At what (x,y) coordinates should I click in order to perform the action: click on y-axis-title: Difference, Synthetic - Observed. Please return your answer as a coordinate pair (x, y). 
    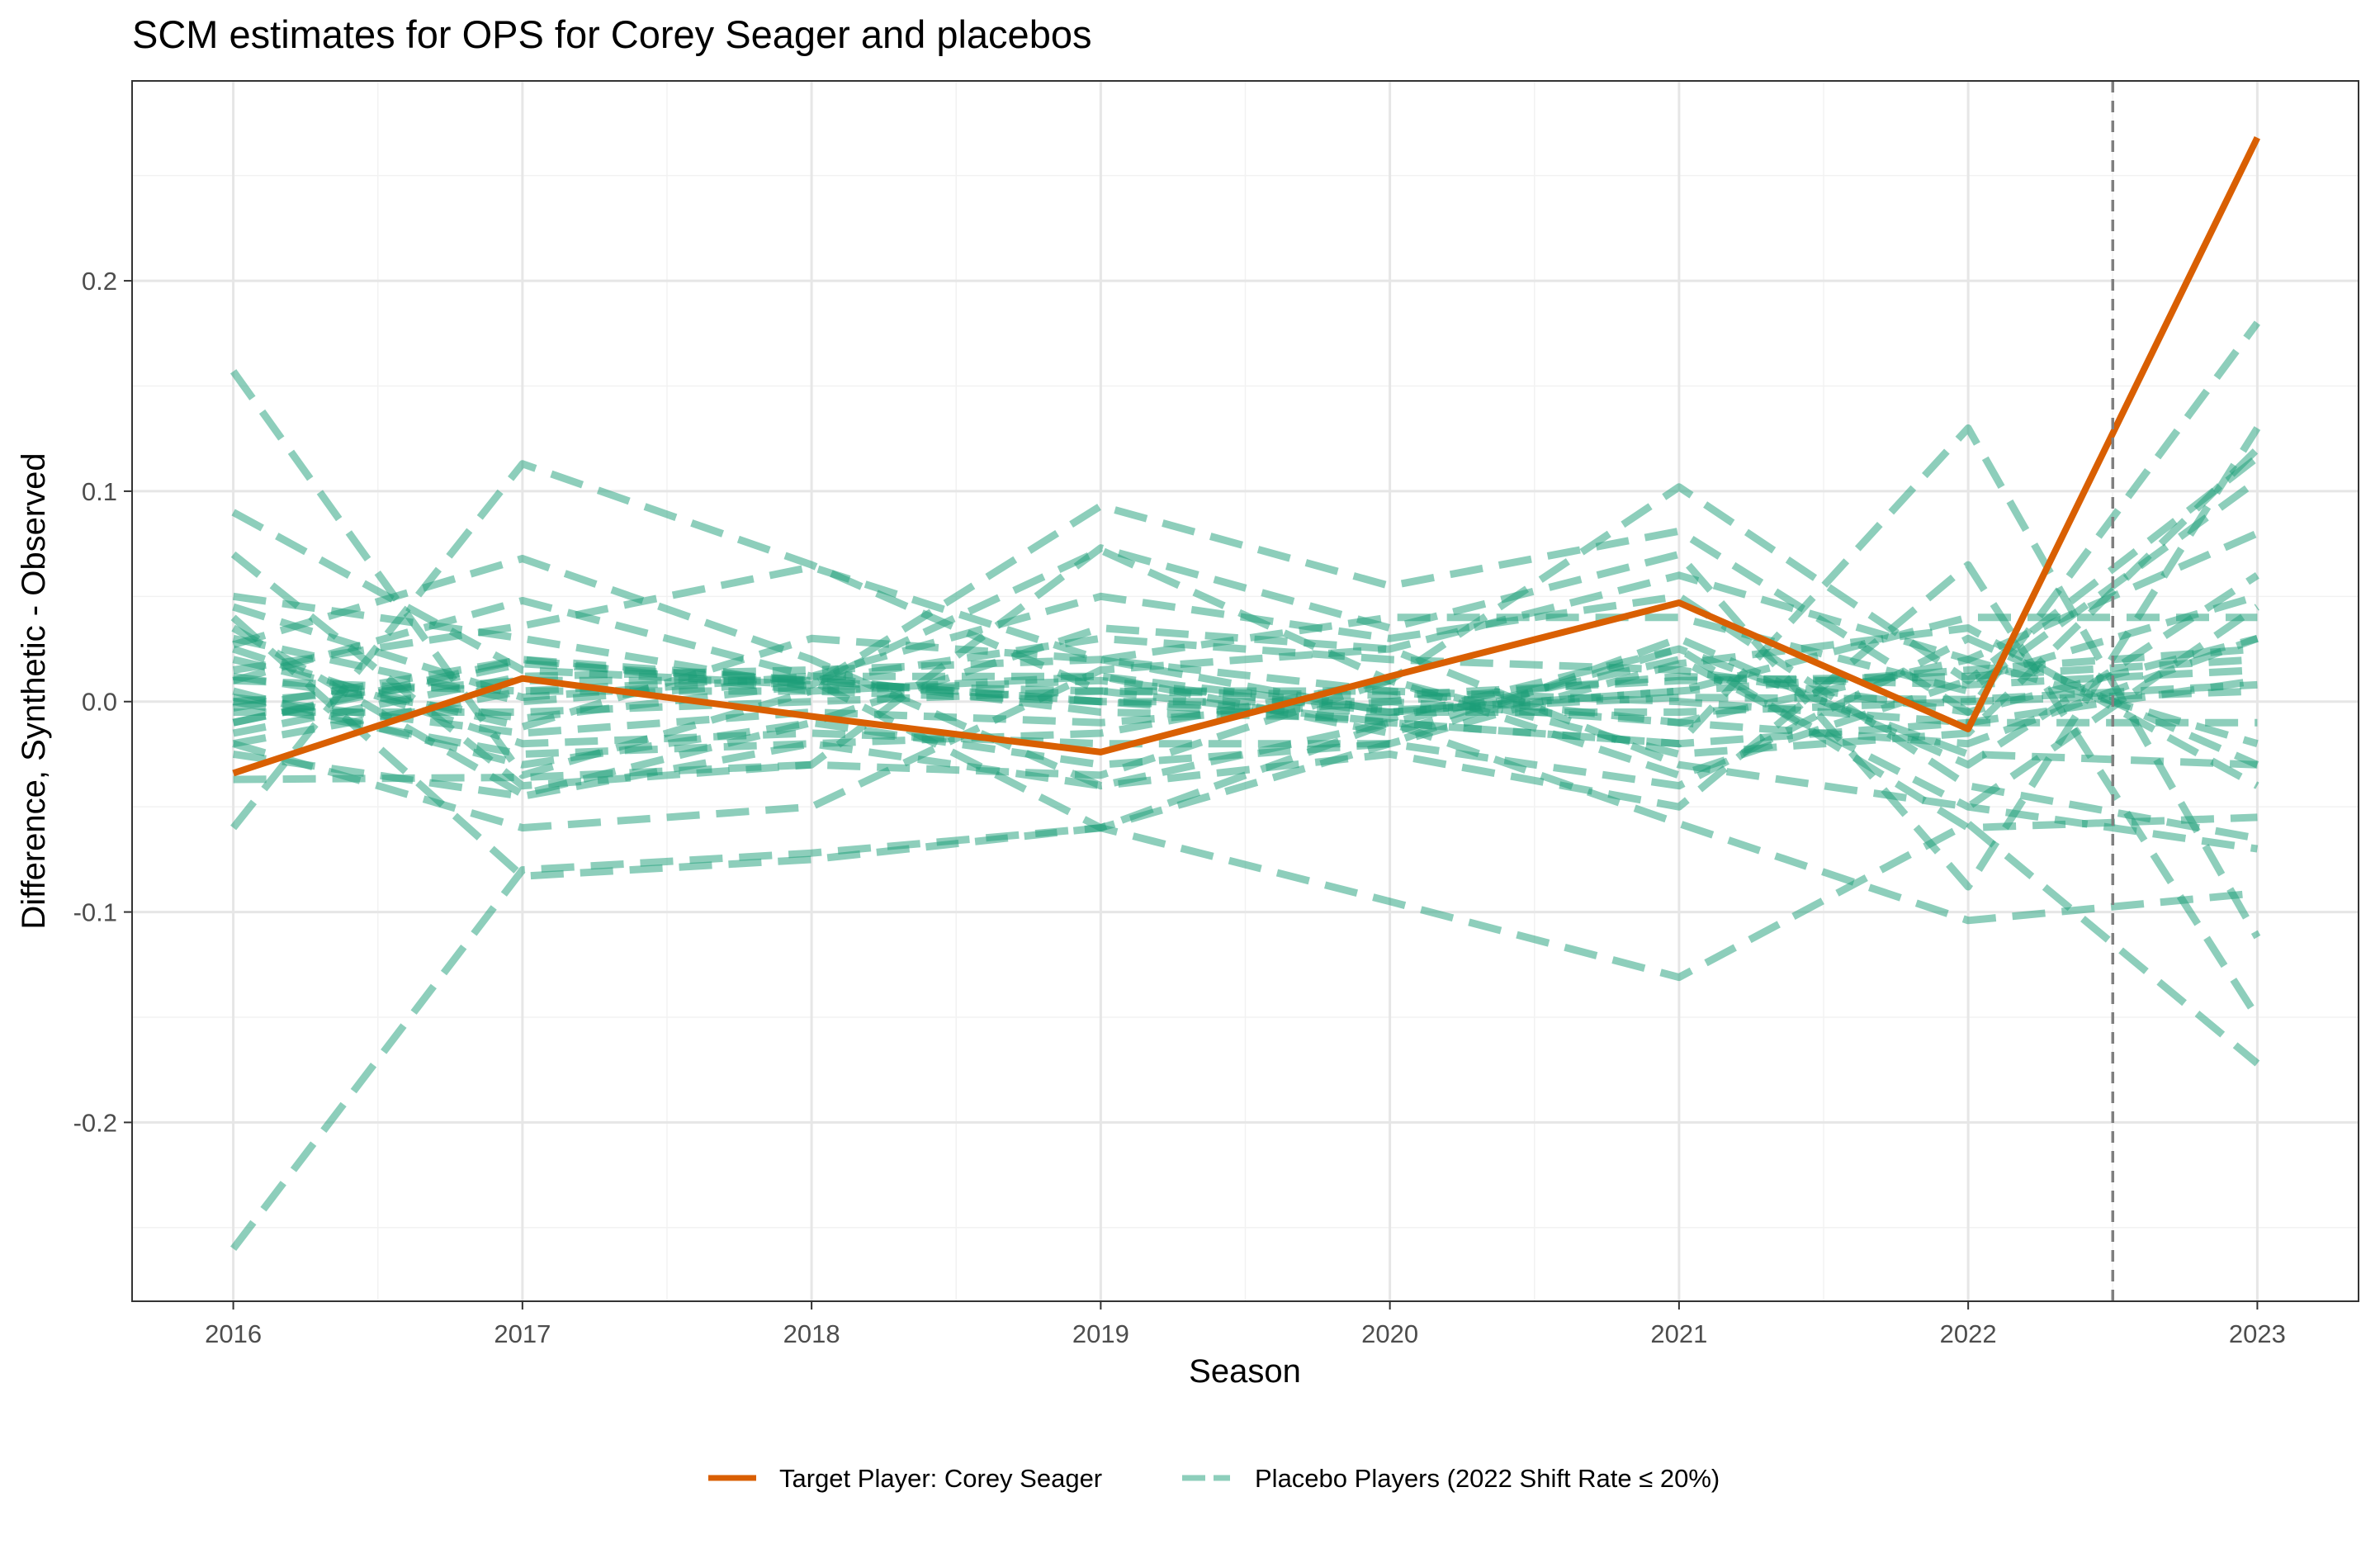
    Looking at the image, I should click on (34, 691).